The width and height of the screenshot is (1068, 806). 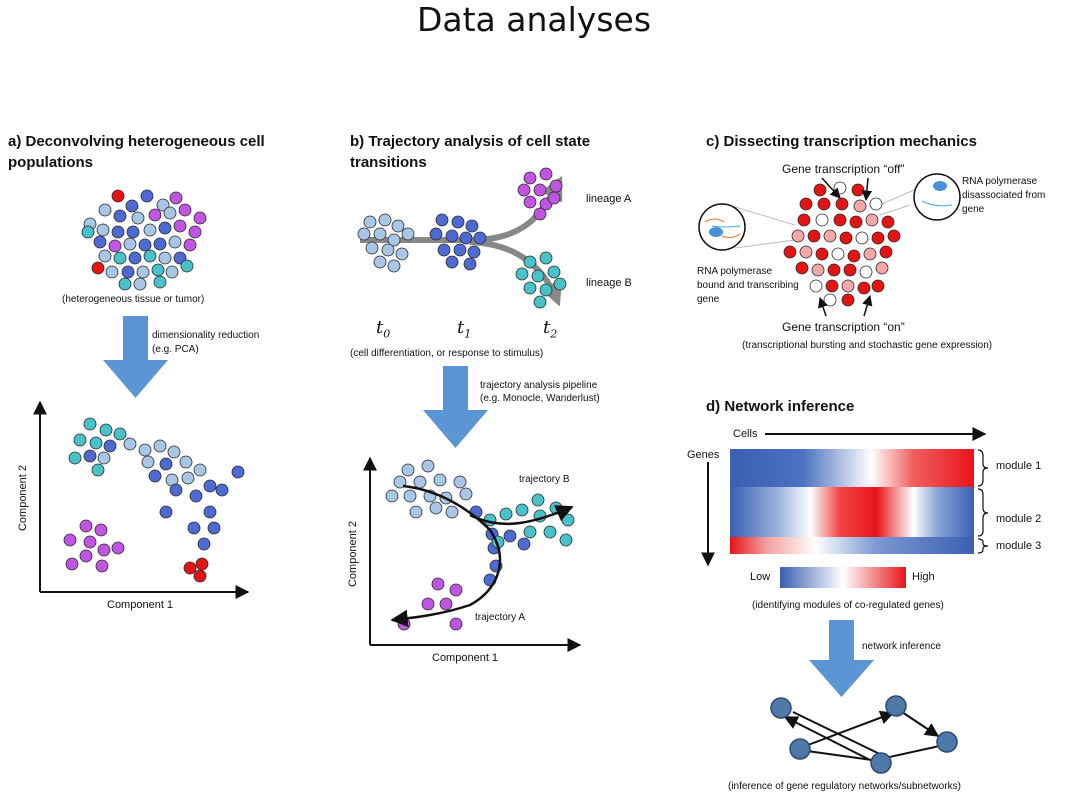 What do you see at coordinates (609, 199) in the screenshot?
I see `lineage-a-label: lineage A` at bounding box center [609, 199].